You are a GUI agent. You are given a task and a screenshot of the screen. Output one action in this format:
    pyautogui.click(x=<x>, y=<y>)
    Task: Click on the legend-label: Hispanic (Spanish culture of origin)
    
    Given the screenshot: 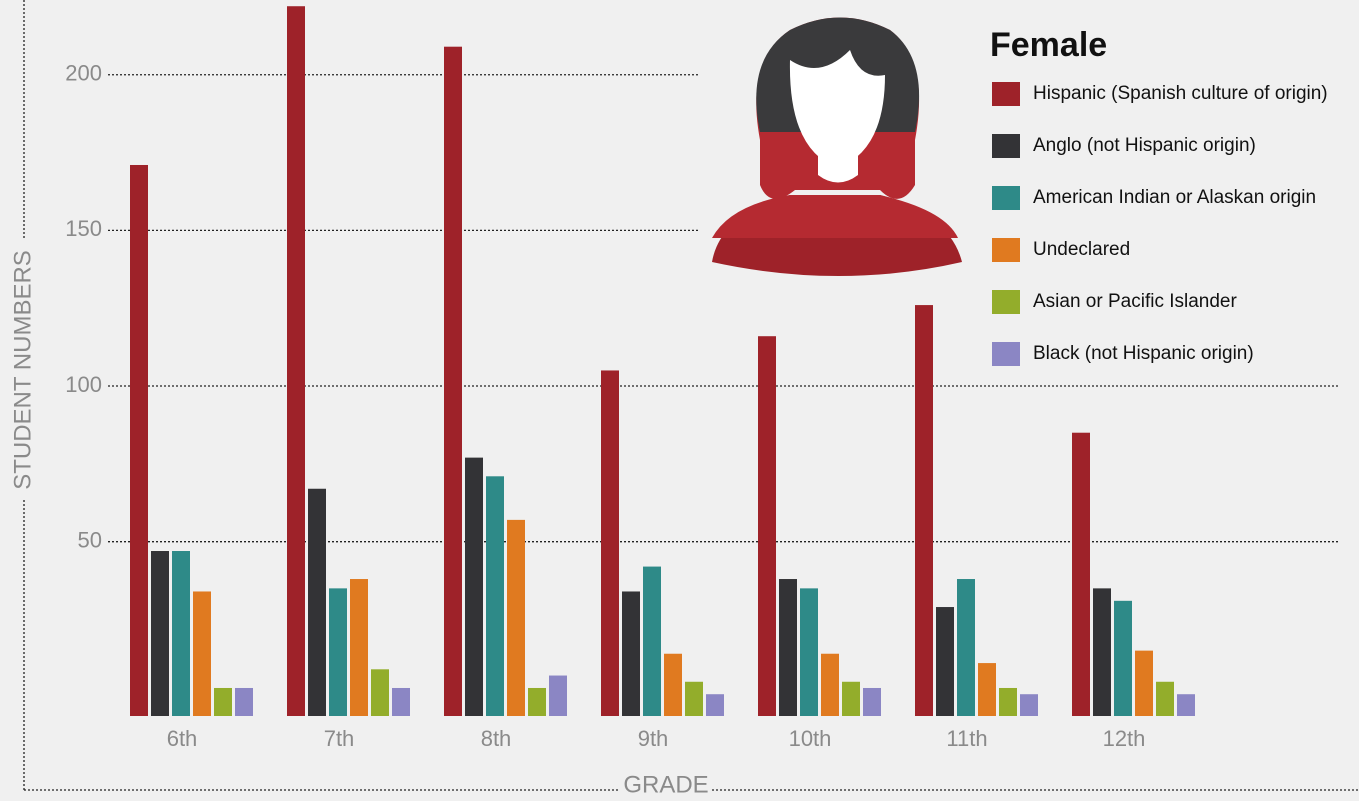 What is the action you would take?
    pyautogui.click(x=1180, y=93)
    